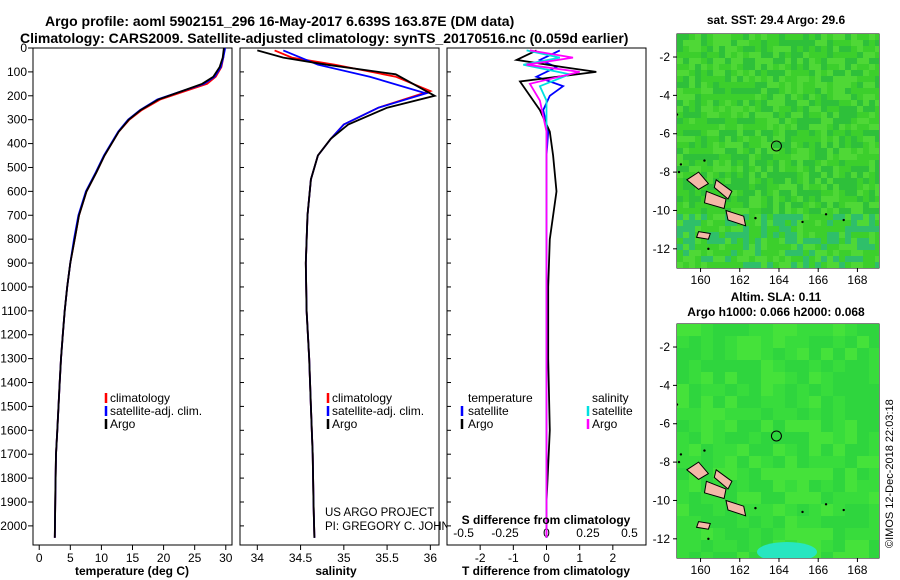 Image resolution: width=900 pixels, height=580 pixels. What do you see at coordinates (13, 383) in the screenshot?
I see `y-tick-label: 1400` at bounding box center [13, 383].